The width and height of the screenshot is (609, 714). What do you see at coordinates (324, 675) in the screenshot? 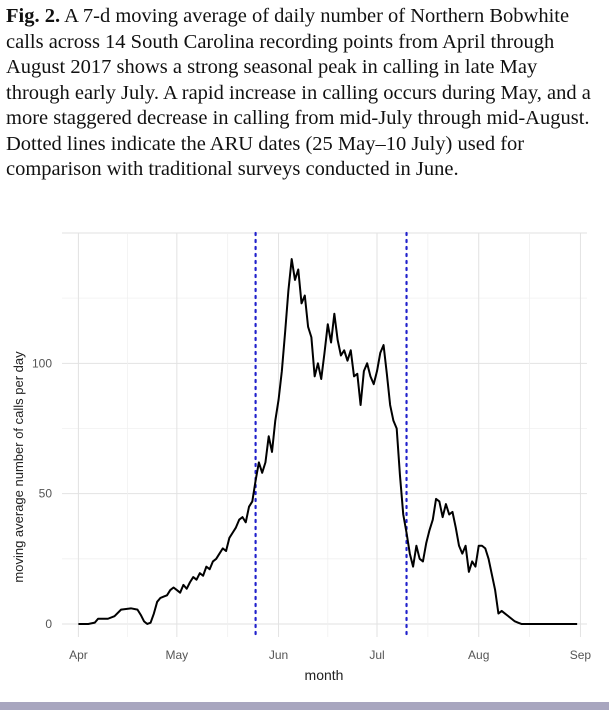
I see `x-axis-label: month` at bounding box center [324, 675].